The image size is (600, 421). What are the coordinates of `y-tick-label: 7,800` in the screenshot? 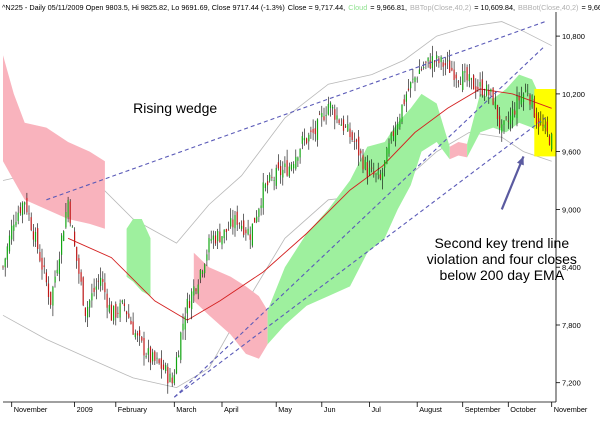 It's located at (571, 325).